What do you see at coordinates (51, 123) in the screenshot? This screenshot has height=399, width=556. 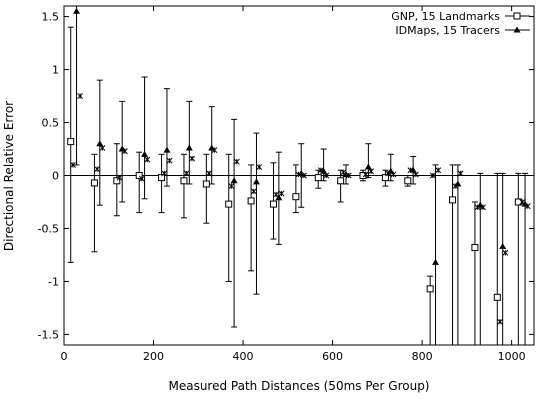 I see `y-tick-label: 0.5` at bounding box center [51, 123].